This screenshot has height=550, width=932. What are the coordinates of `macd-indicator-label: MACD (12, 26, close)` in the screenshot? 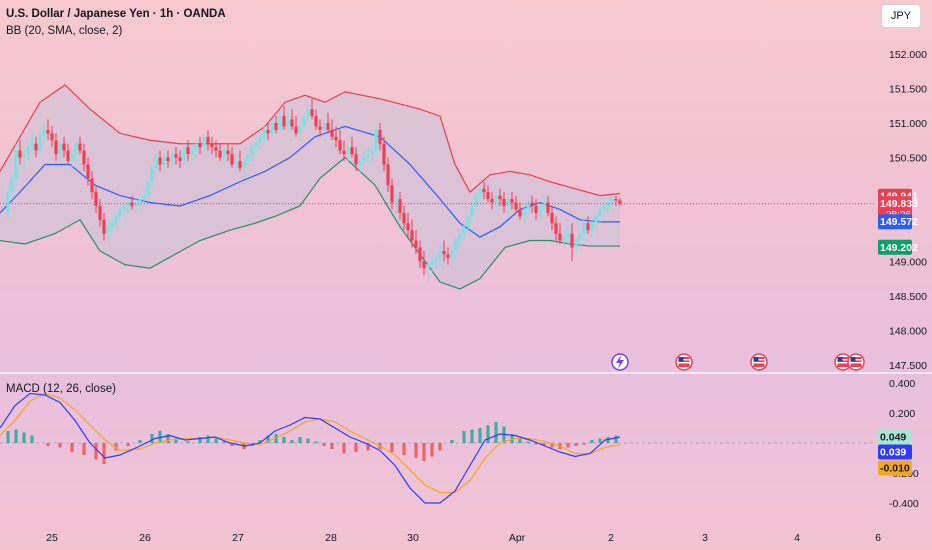 It's located at (61, 389).